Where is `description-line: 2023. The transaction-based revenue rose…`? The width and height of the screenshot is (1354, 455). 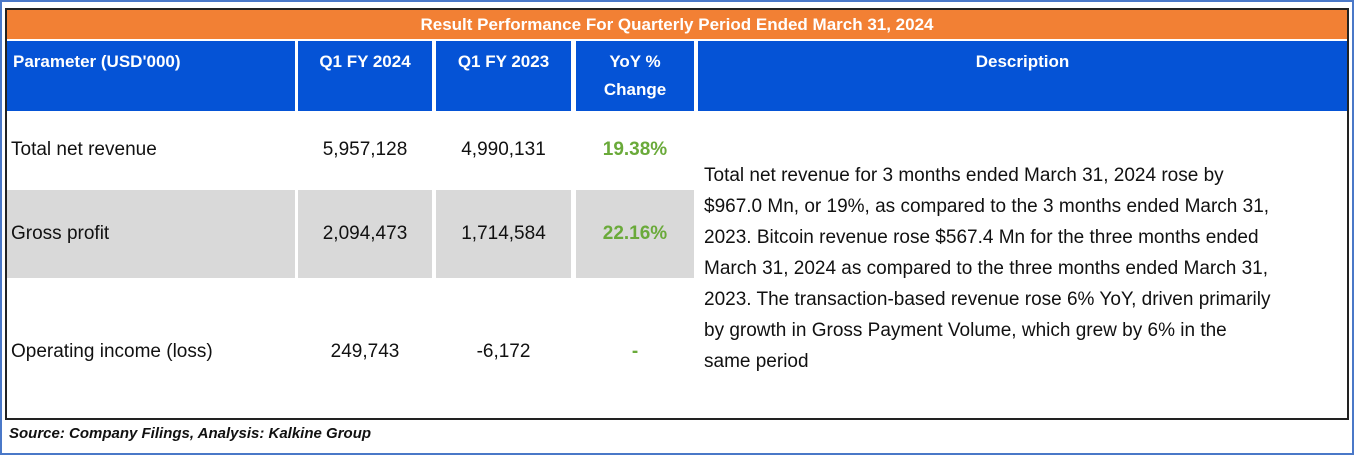
description-line: 2023. The transaction-based revenue rose… is located at coordinates (987, 299).